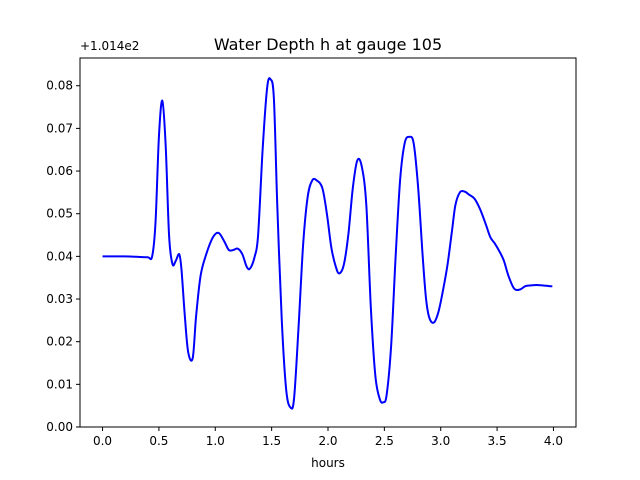 Image resolution: width=640 pixels, height=480 pixels. I want to click on x-tick-label: 3.5, so click(497, 441).